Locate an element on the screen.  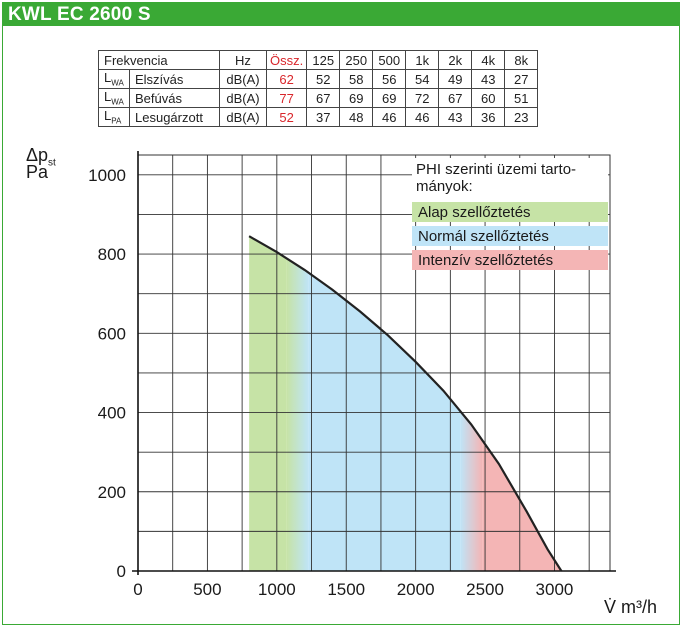
x-tick-label: 1000 is located at coordinates (277, 589).